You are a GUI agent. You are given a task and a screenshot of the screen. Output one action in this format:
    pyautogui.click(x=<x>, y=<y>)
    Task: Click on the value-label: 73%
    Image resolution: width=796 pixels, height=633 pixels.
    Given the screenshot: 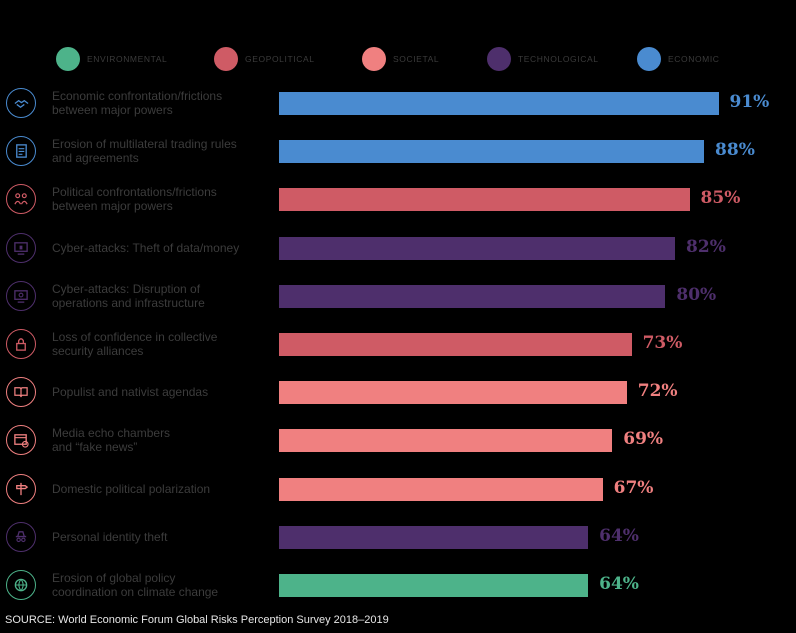 What is the action you would take?
    pyautogui.click(x=662, y=343)
    